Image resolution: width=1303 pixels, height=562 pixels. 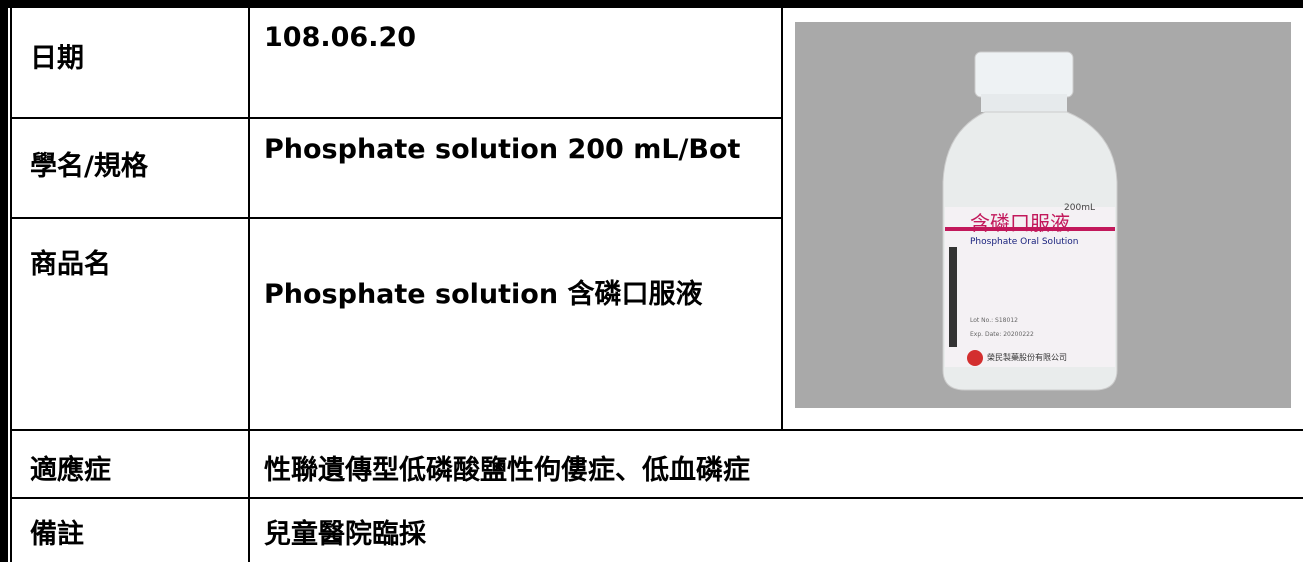 I want to click on label: 備註, so click(x=57, y=534).